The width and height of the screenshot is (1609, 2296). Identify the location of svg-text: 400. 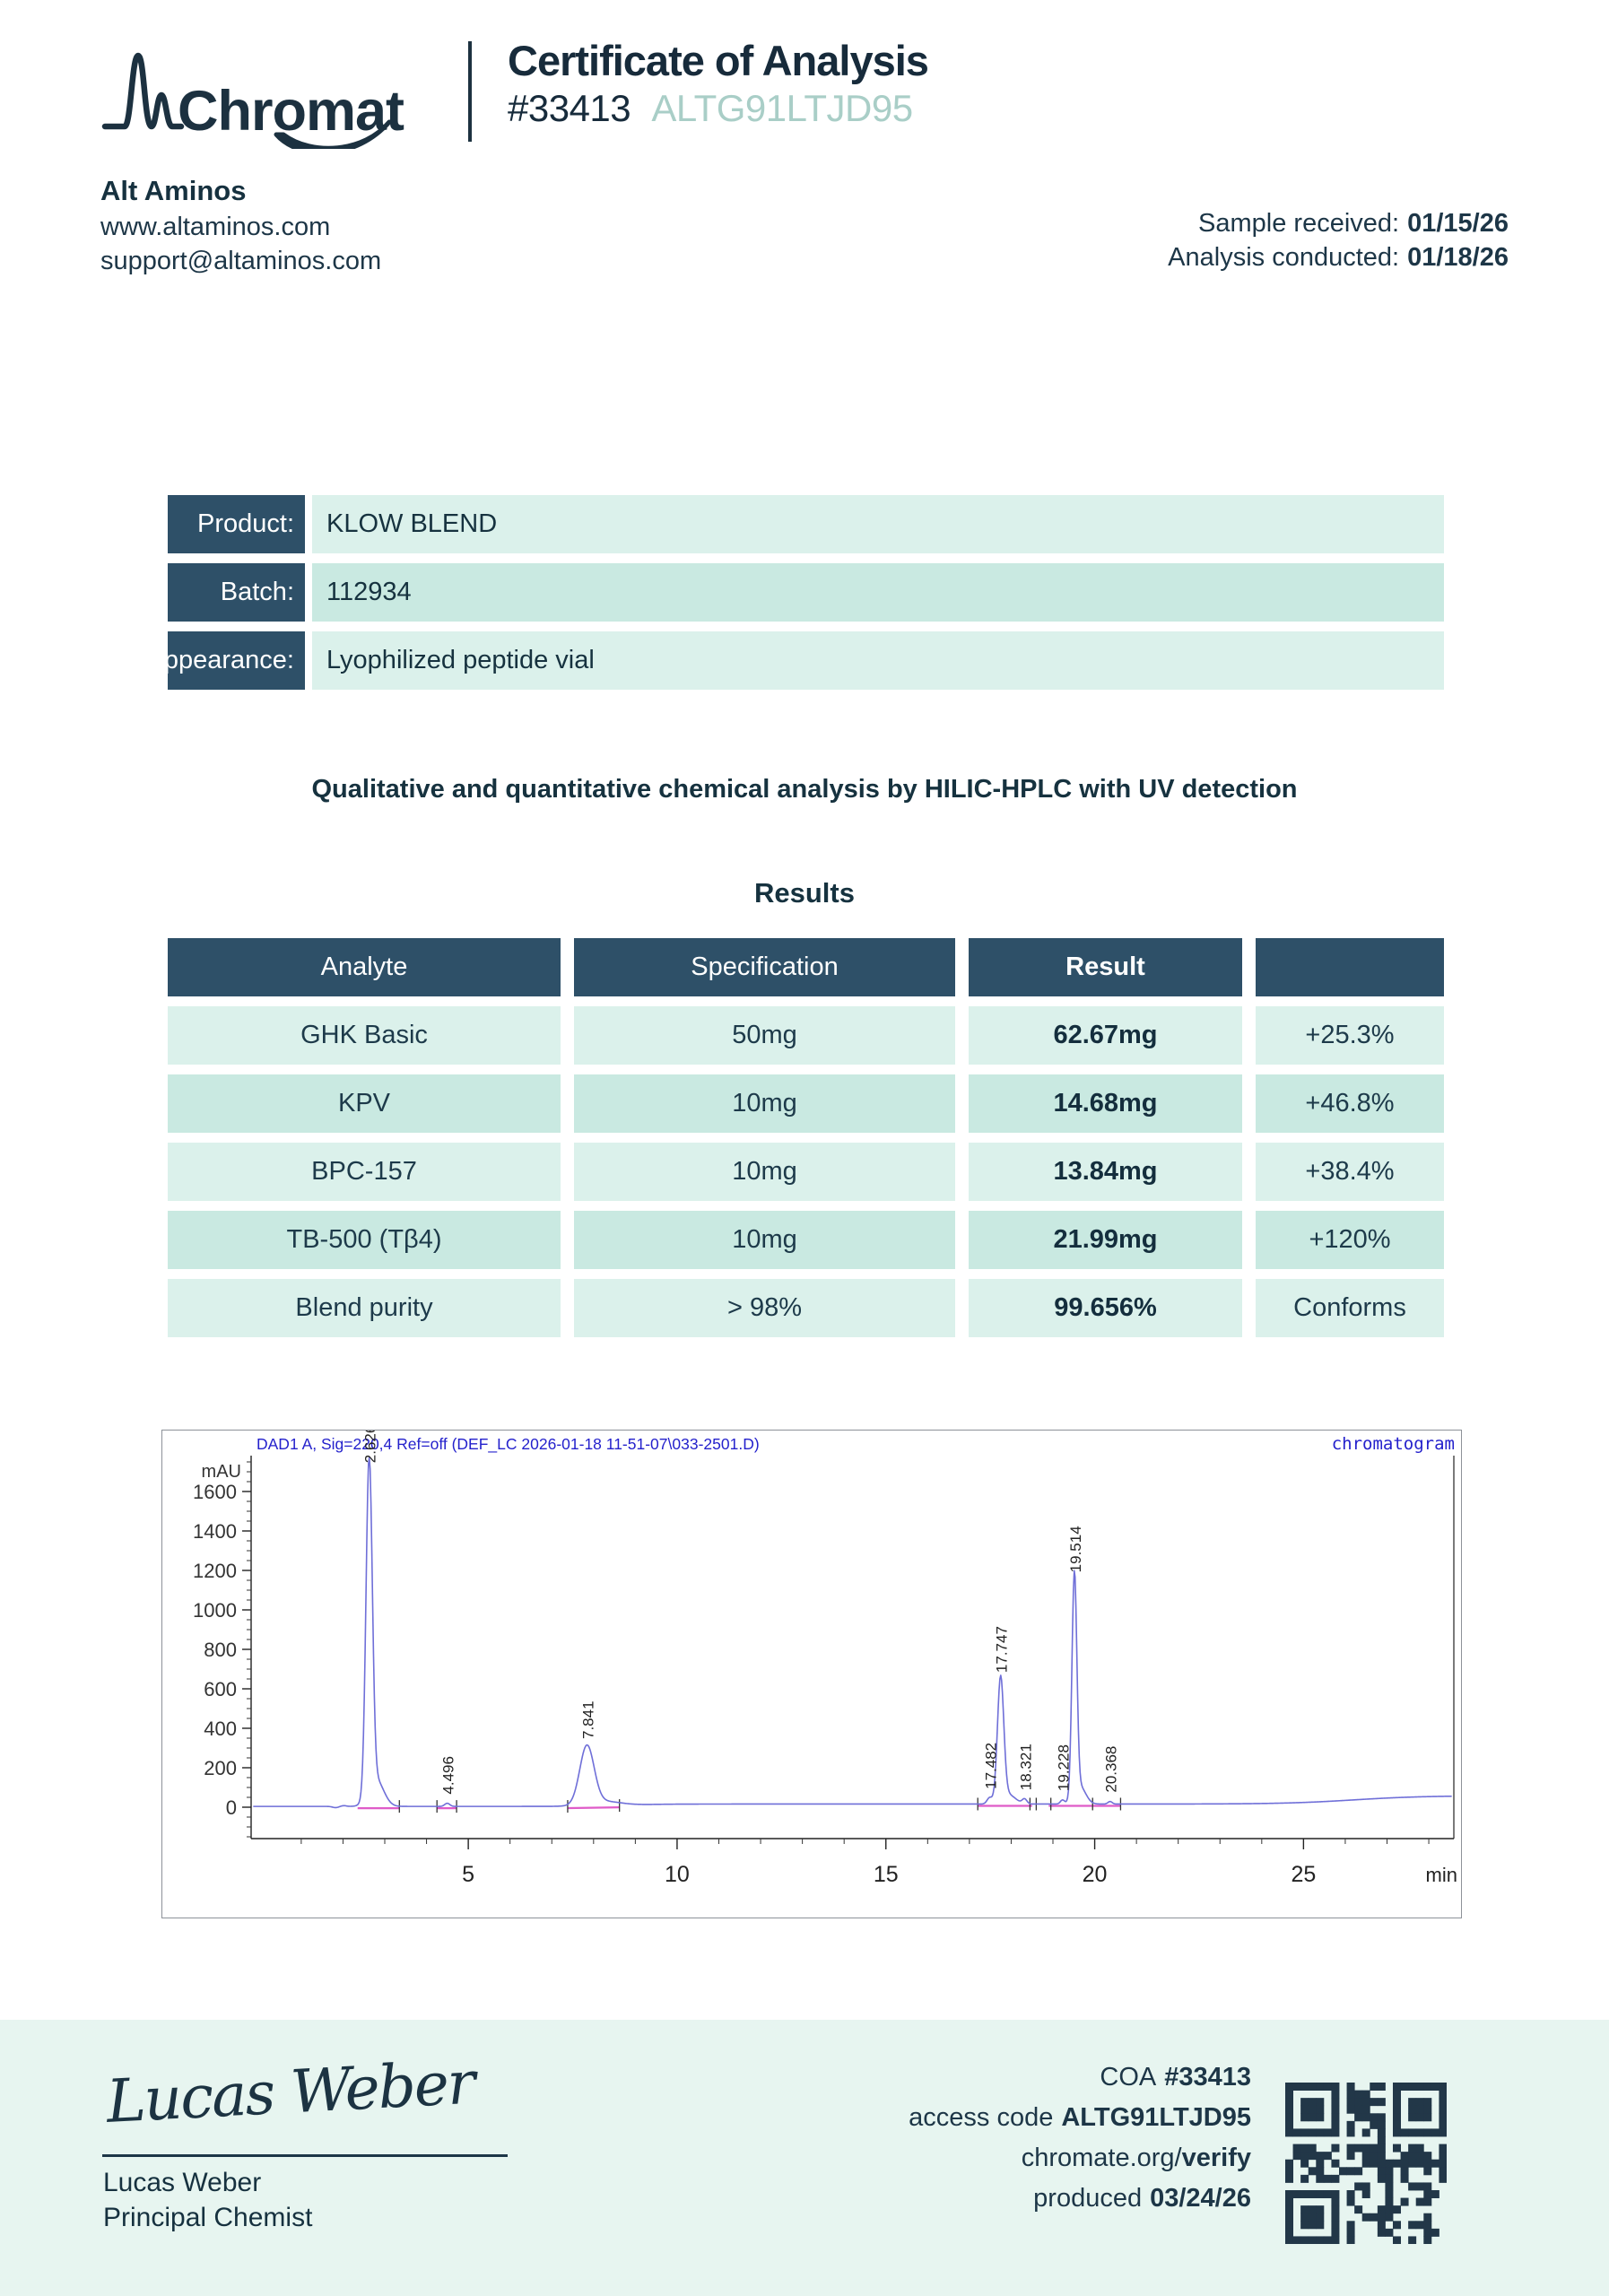
(220, 1729).